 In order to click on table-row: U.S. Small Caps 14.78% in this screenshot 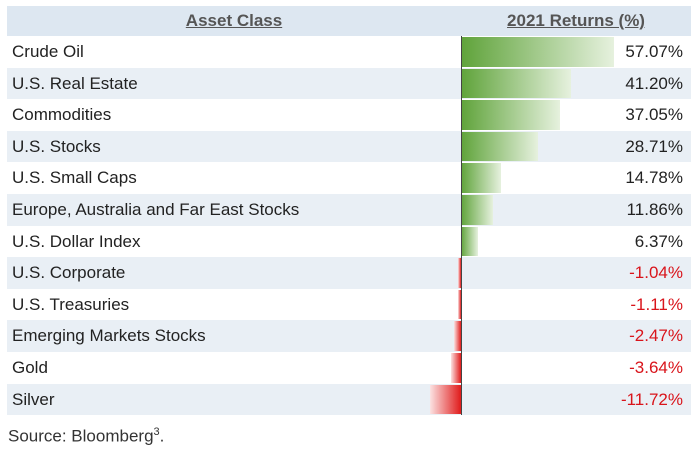, I will do `click(349, 178)`.